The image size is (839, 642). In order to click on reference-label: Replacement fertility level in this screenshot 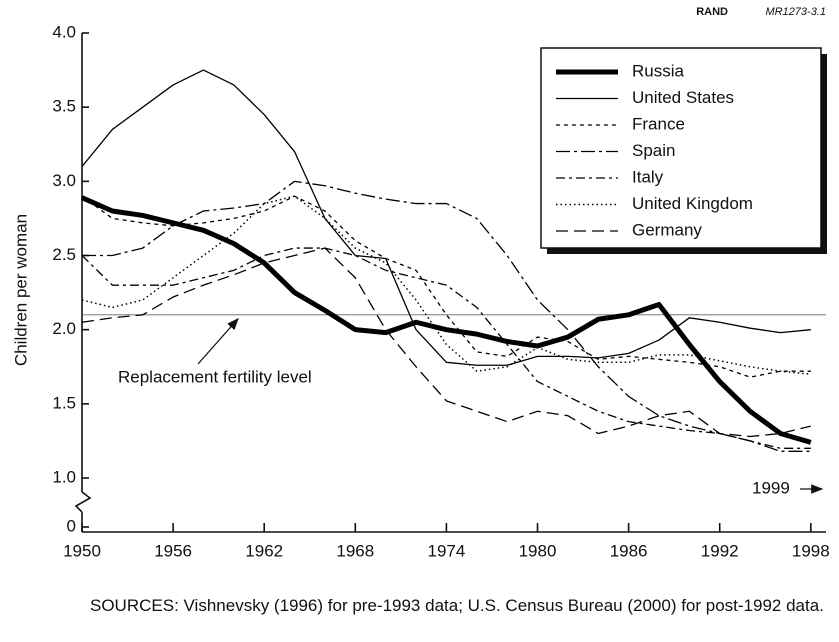, I will do `click(215, 376)`.